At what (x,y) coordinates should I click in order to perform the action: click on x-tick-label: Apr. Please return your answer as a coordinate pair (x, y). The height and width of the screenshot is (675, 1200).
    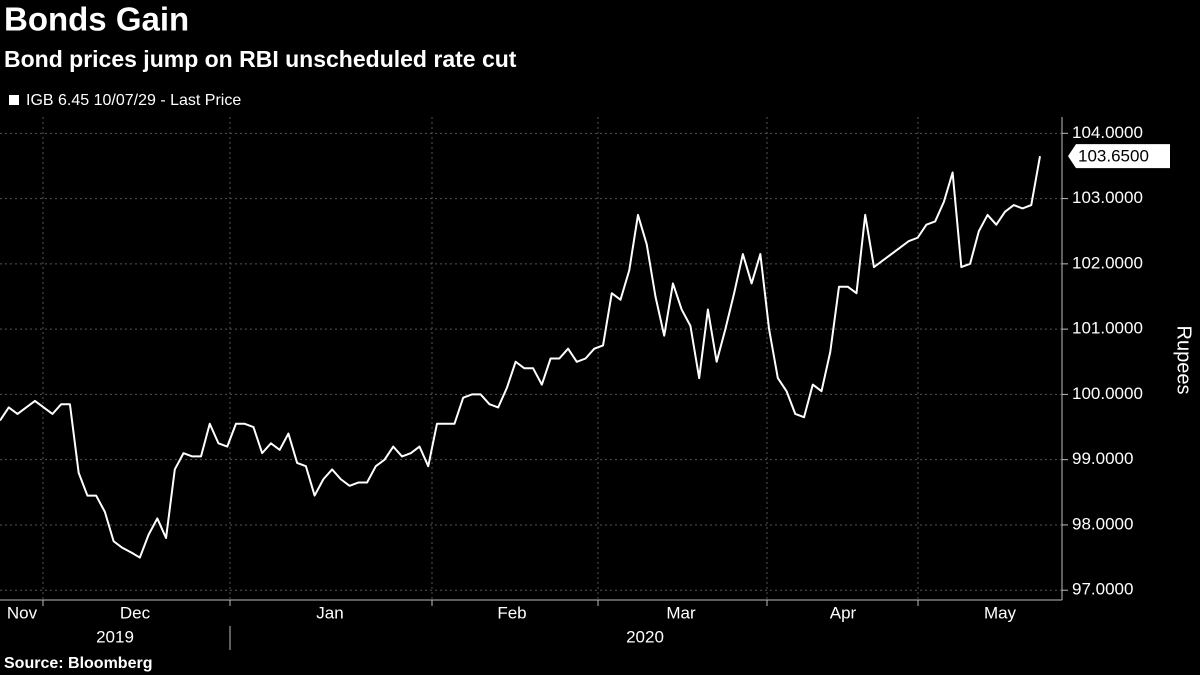
    Looking at the image, I should click on (843, 612).